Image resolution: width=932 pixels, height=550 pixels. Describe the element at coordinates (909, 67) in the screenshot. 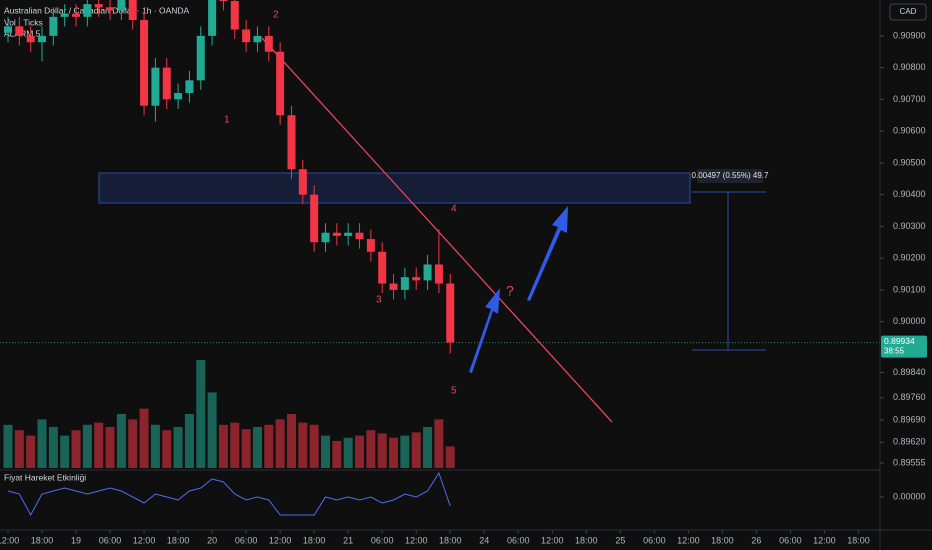

I see `y-tick-label: 0.90800` at that location.